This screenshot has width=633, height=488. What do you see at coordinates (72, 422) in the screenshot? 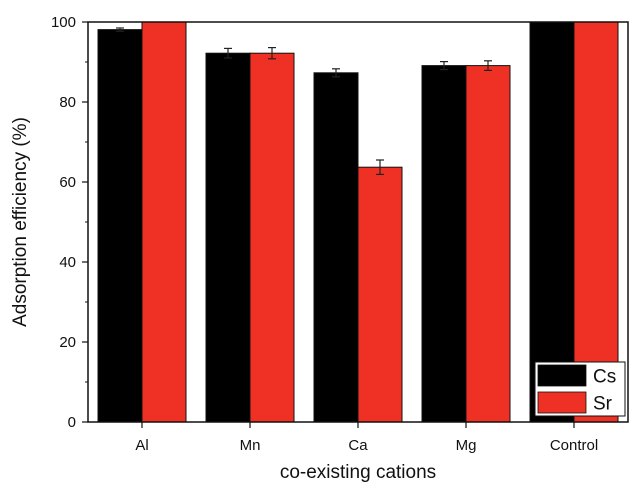
I see `y-tick-label: 0` at bounding box center [72, 422].